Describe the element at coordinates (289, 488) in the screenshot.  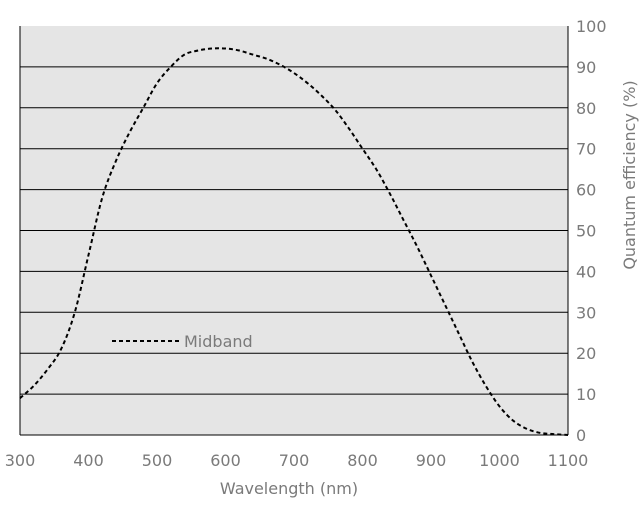
I see `x-axis-label: Wavelength (nm)` at that location.